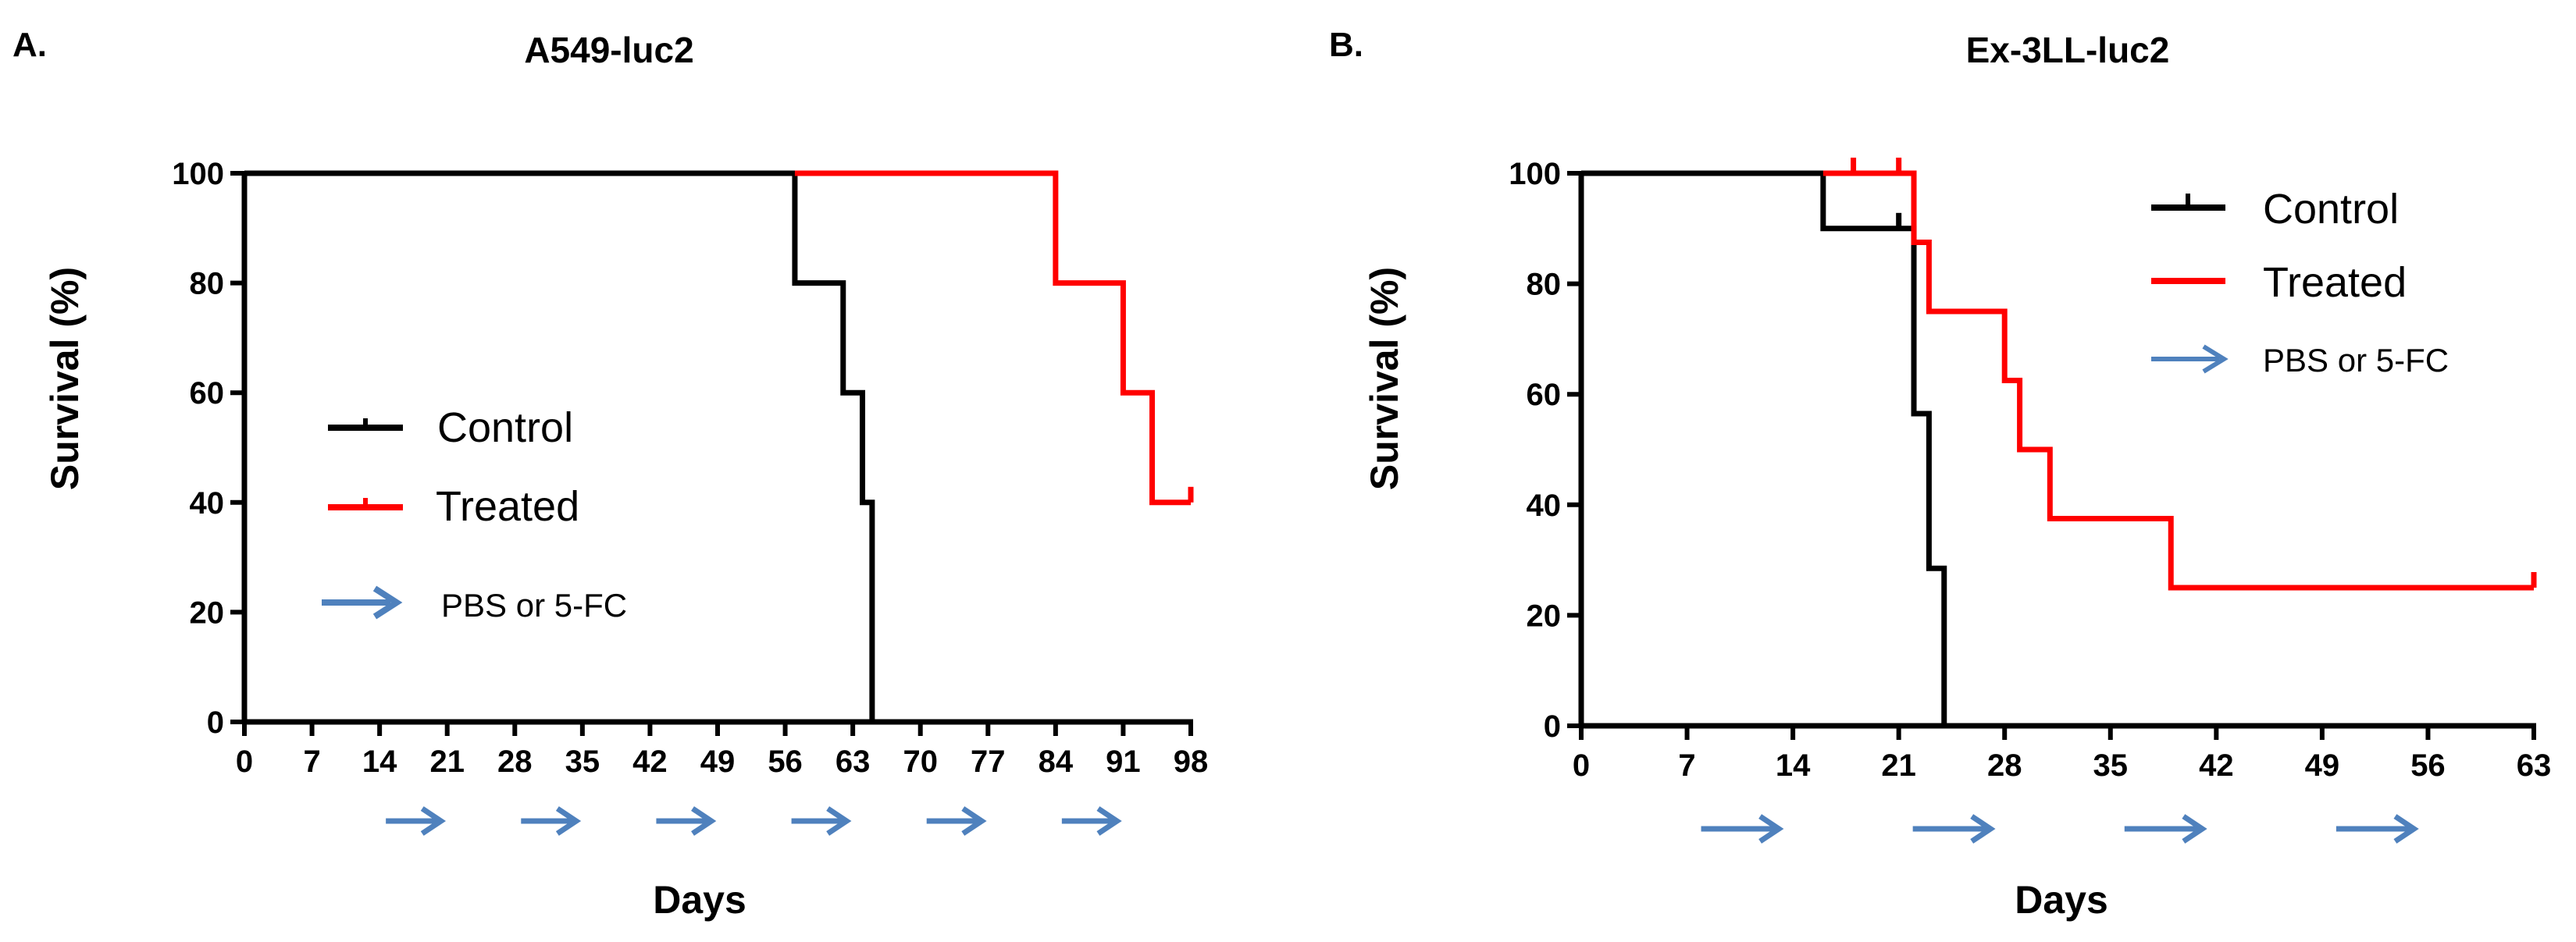 The height and width of the screenshot is (942, 2576). I want to click on x-tick-label: 77, so click(989, 762).